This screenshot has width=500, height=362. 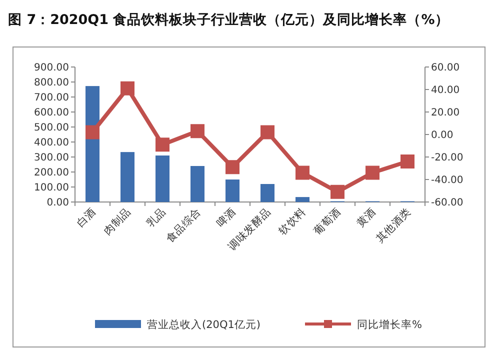 What do you see at coordinates (366, 217) in the screenshot?
I see `x-tick-label: 黄酒` at bounding box center [366, 217].